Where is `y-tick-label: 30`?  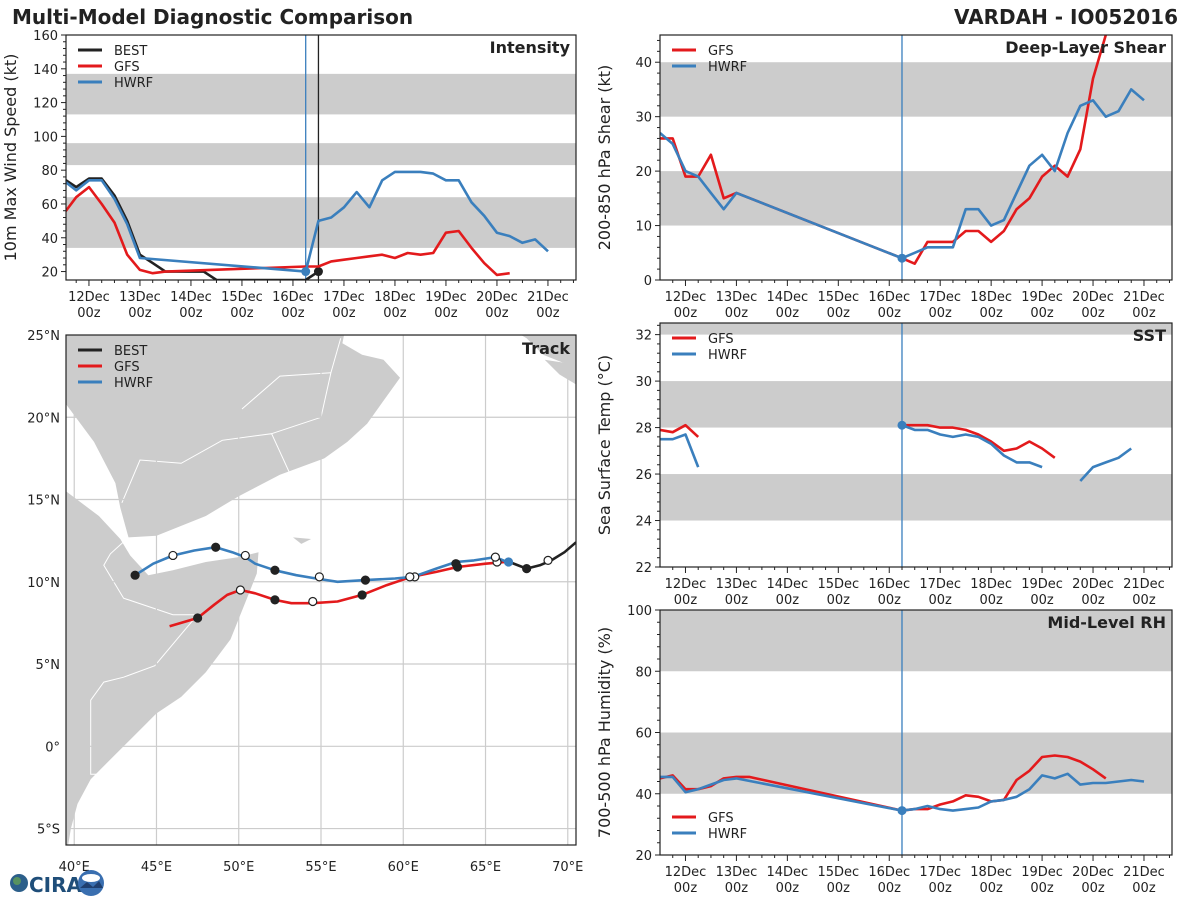
y-tick-label: 30 is located at coordinates (643, 382).